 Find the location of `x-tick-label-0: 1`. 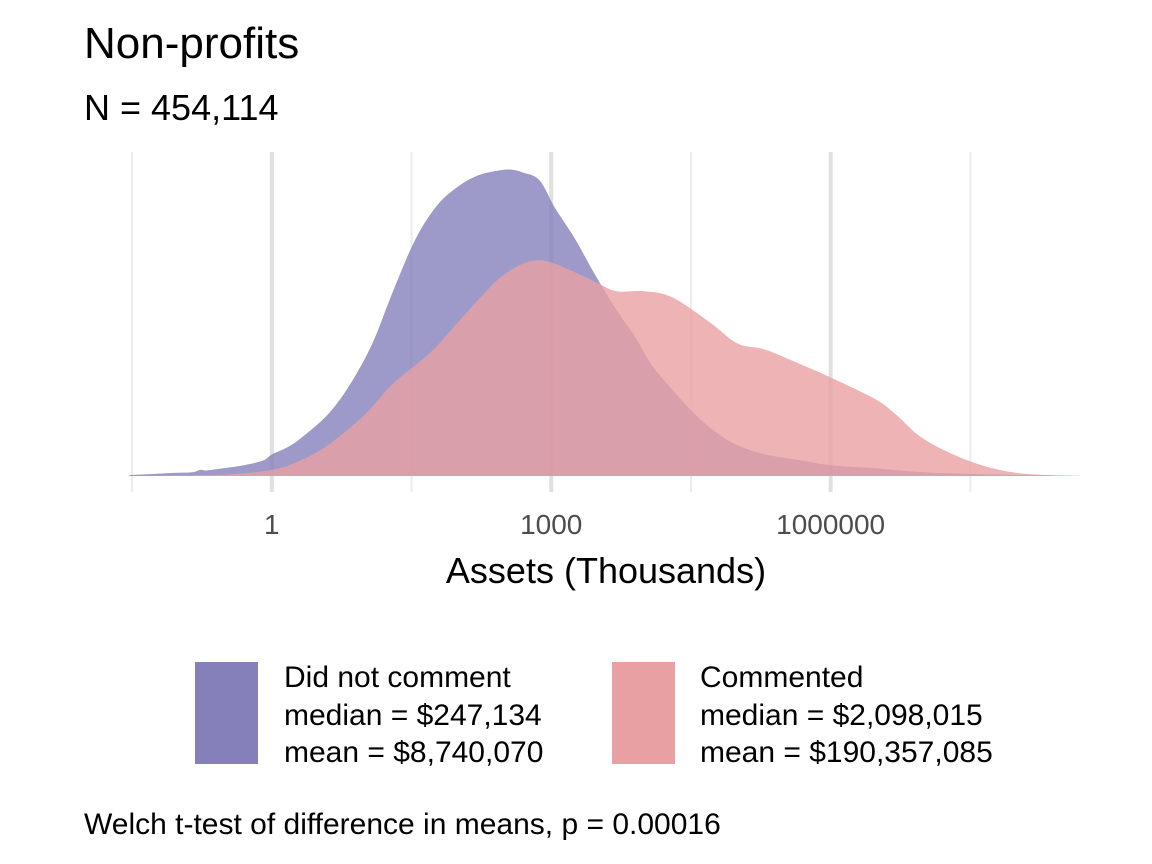

x-tick-label-0: 1 is located at coordinates (272, 524).